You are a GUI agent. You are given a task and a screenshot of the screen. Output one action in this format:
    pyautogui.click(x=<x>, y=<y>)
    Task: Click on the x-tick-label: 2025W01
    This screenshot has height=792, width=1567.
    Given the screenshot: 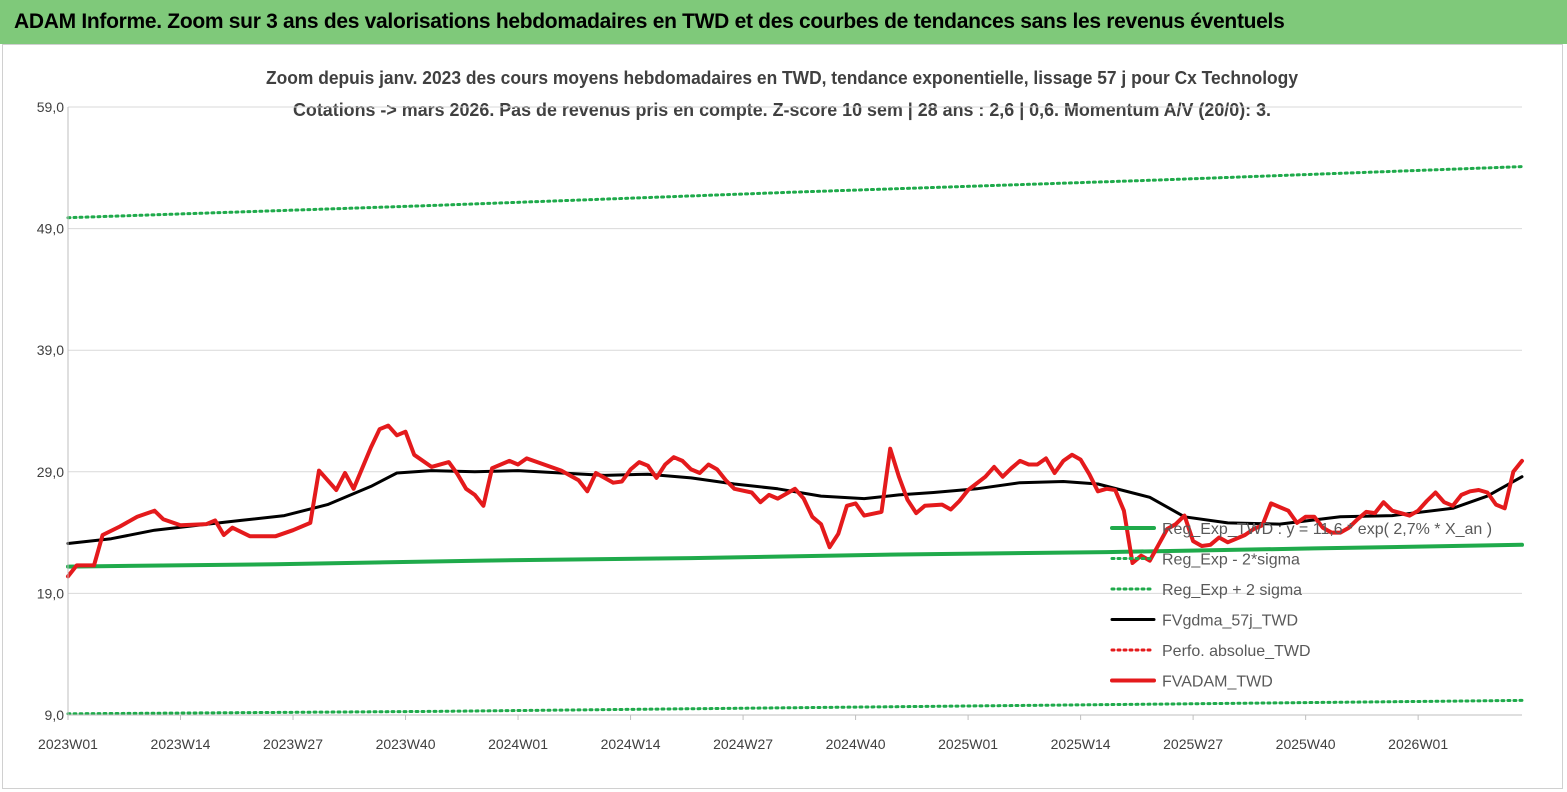 What is the action you would take?
    pyautogui.click(x=968, y=744)
    